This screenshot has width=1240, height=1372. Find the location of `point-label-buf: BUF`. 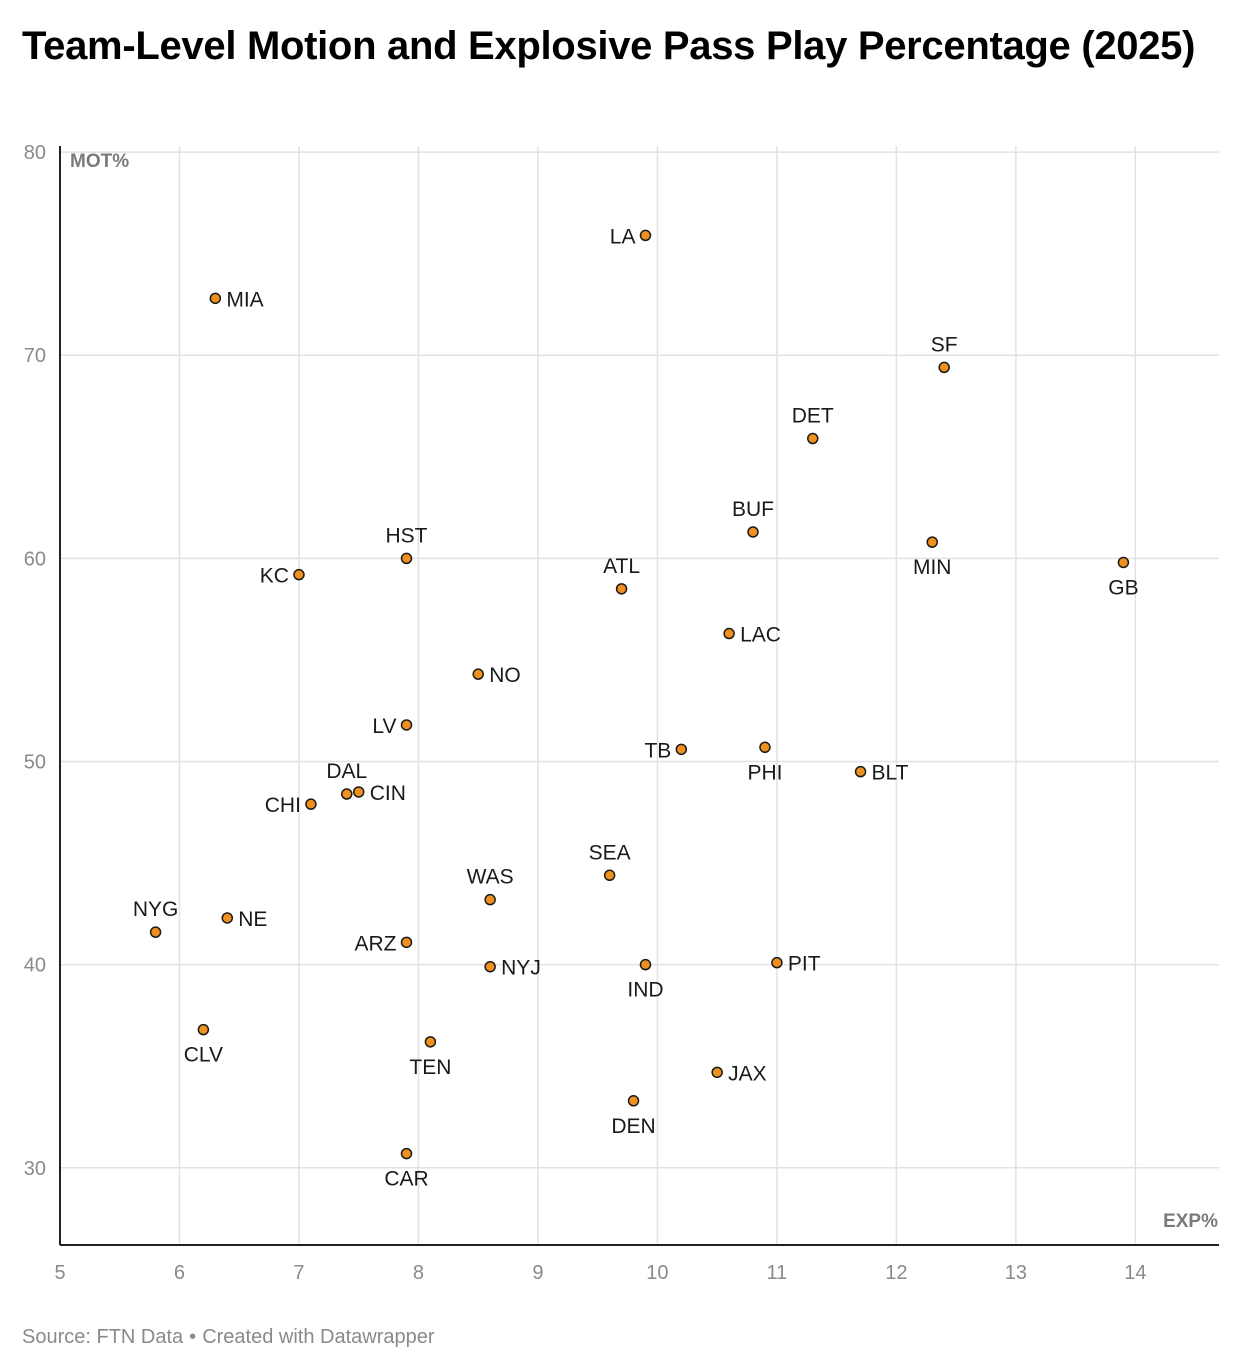

point-label-buf: BUF is located at coordinates (753, 509).